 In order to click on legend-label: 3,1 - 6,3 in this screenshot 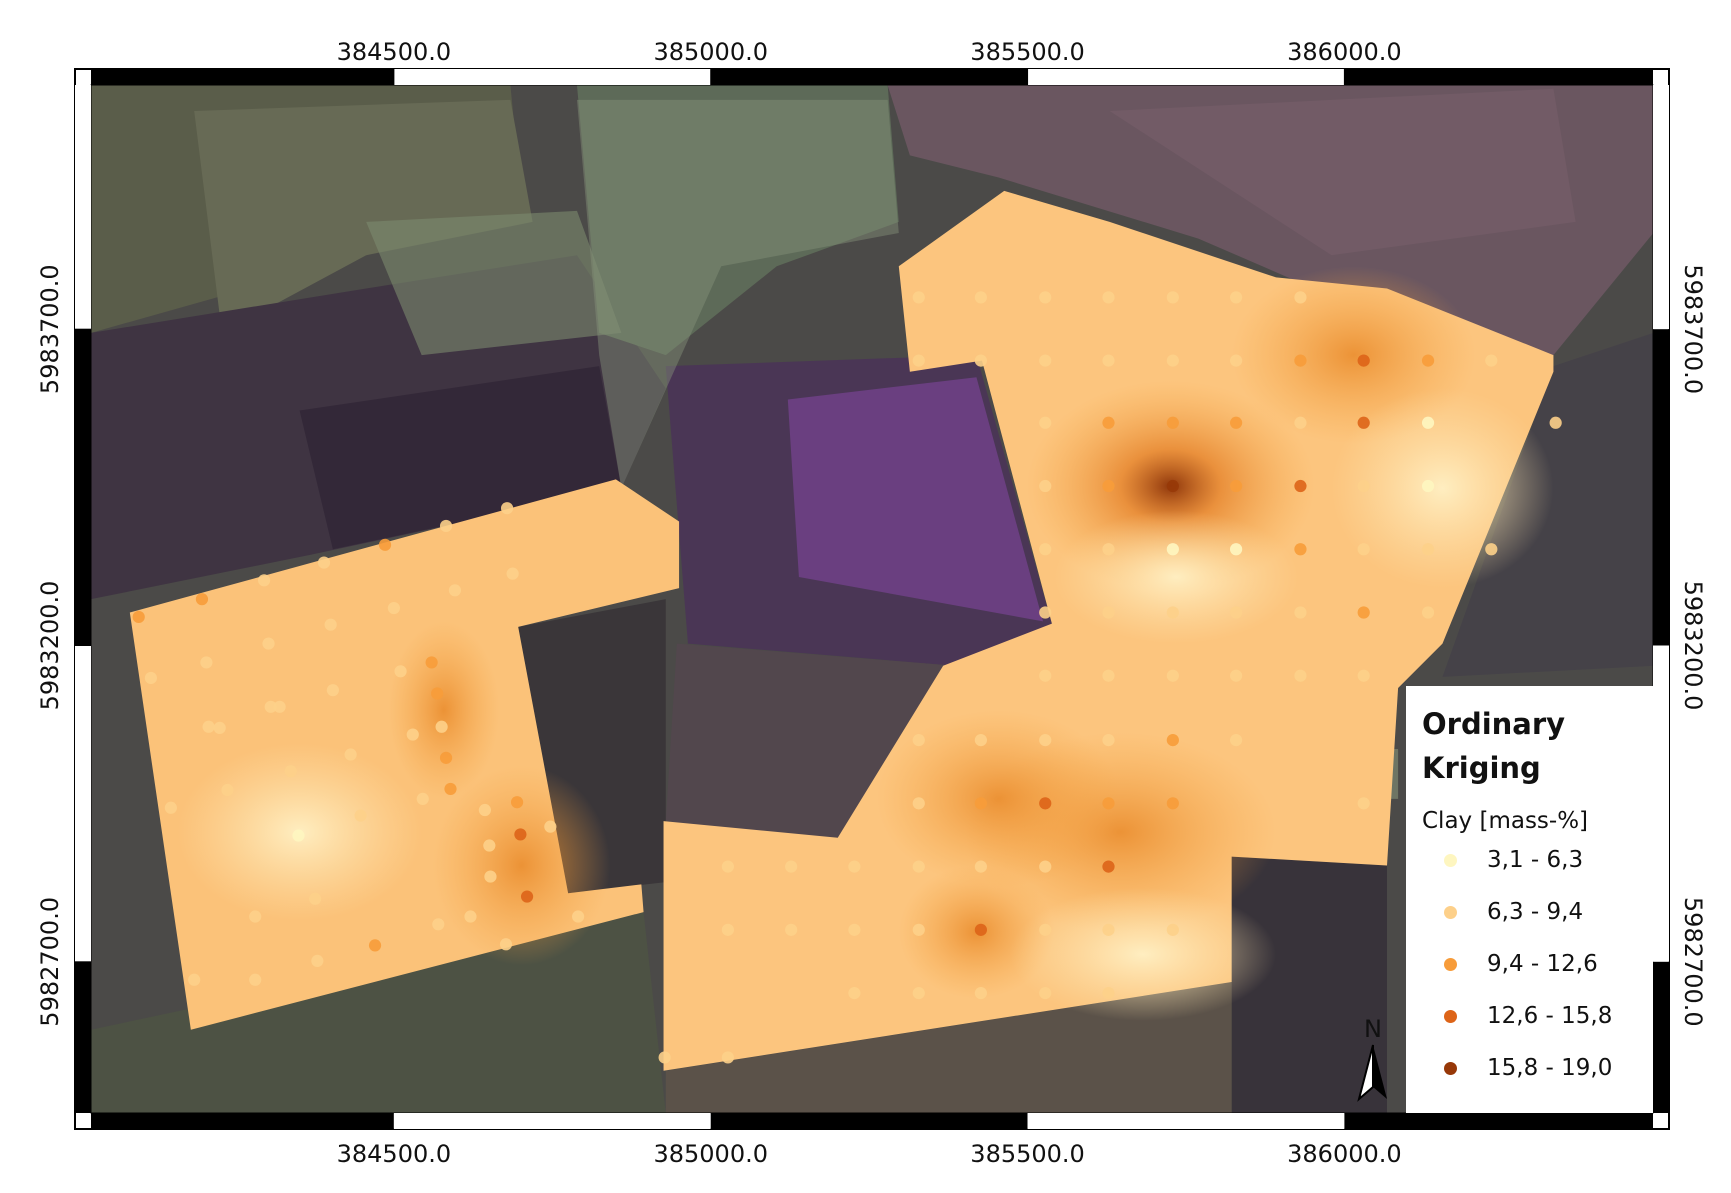, I will do `click(1535, 860)`.